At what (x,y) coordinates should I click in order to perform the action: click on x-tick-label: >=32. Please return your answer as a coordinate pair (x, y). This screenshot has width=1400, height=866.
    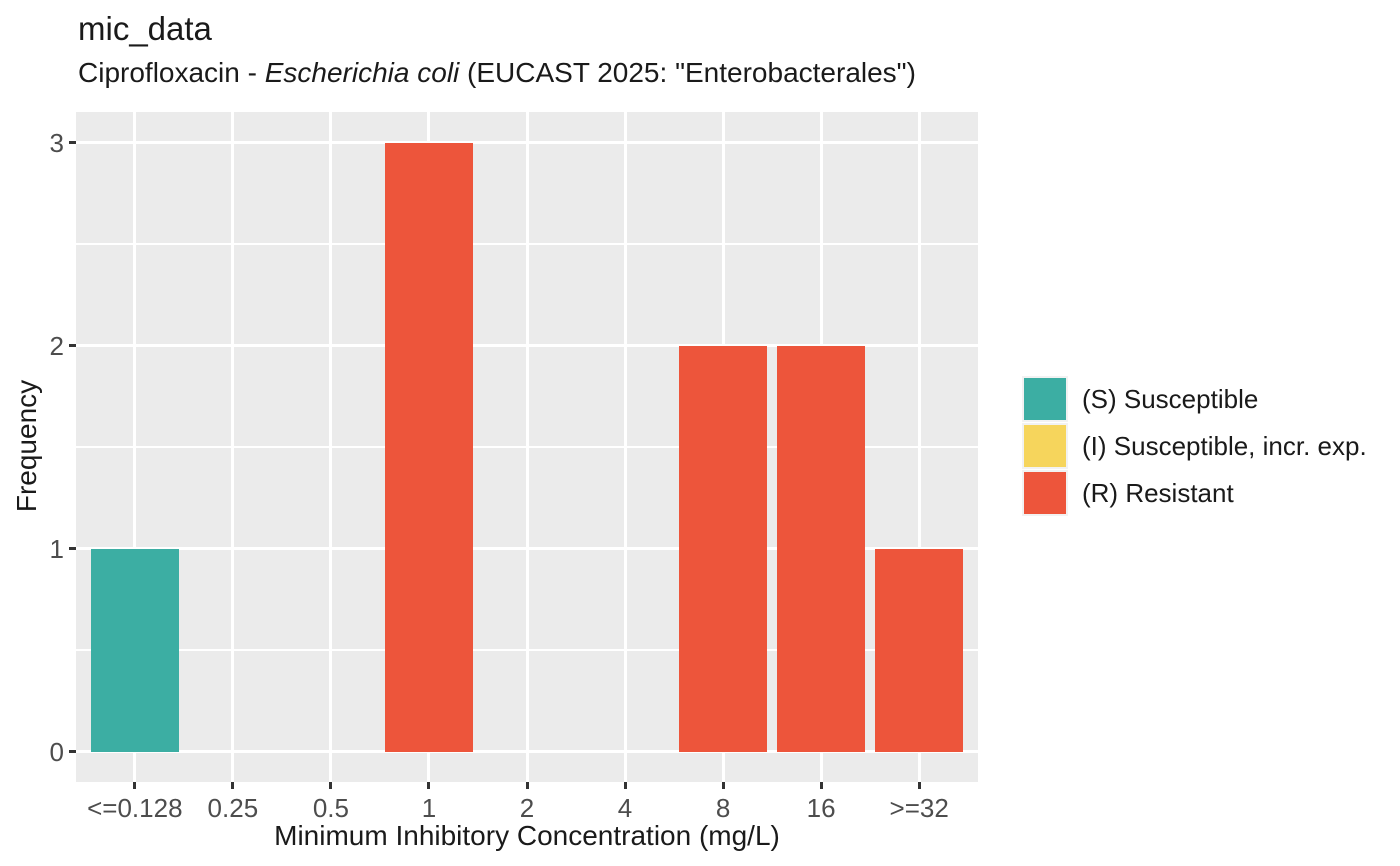
    Looking at the image, I should click on (919, 808).